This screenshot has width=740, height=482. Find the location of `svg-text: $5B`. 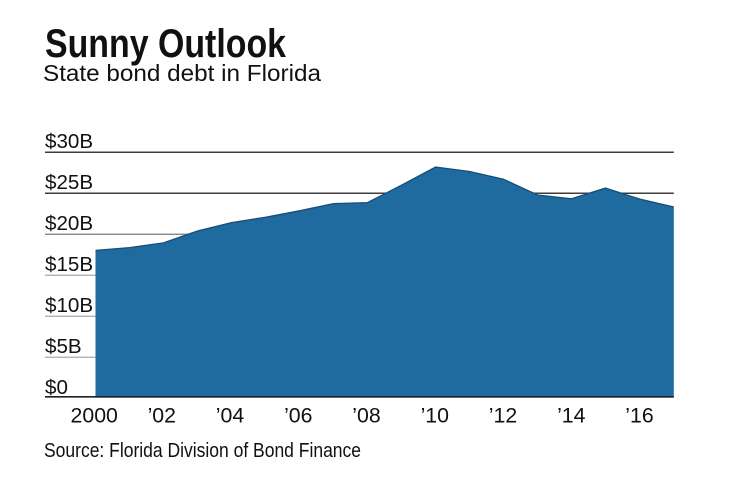

svg-text: $5B is located at coordinates (63, 346).